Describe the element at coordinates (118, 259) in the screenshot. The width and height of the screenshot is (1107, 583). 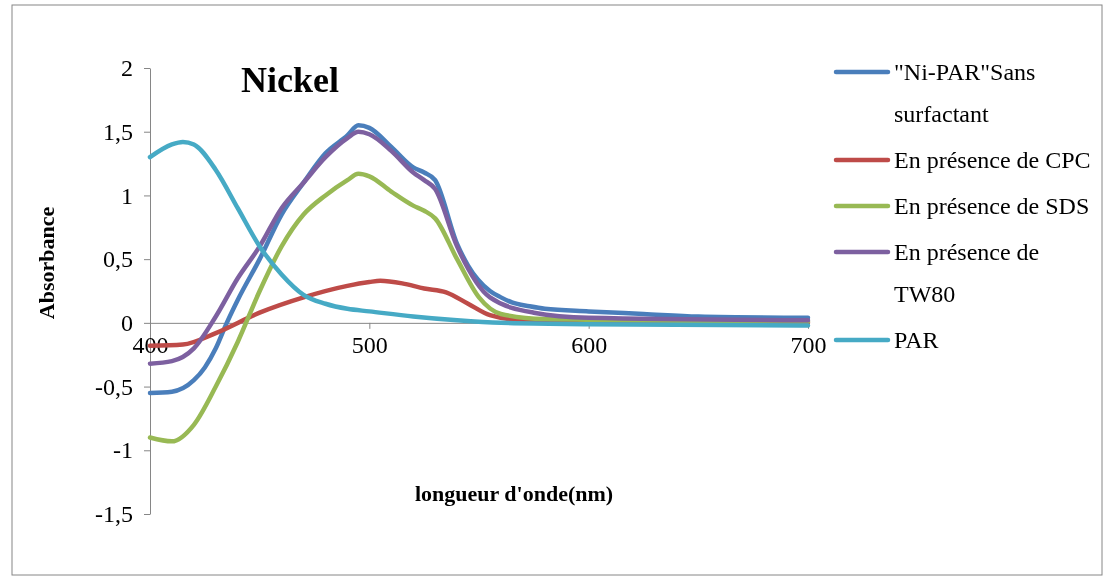
I see `y-tick-label: 0,5` at that location.